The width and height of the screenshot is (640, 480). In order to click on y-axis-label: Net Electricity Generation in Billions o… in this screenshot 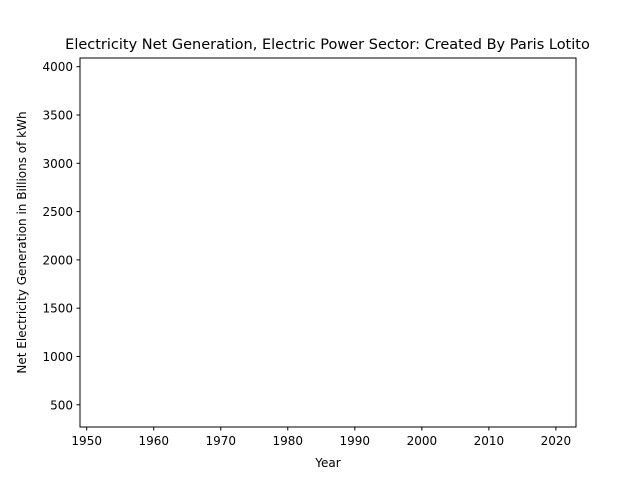, I will do `click(22, 242)`.